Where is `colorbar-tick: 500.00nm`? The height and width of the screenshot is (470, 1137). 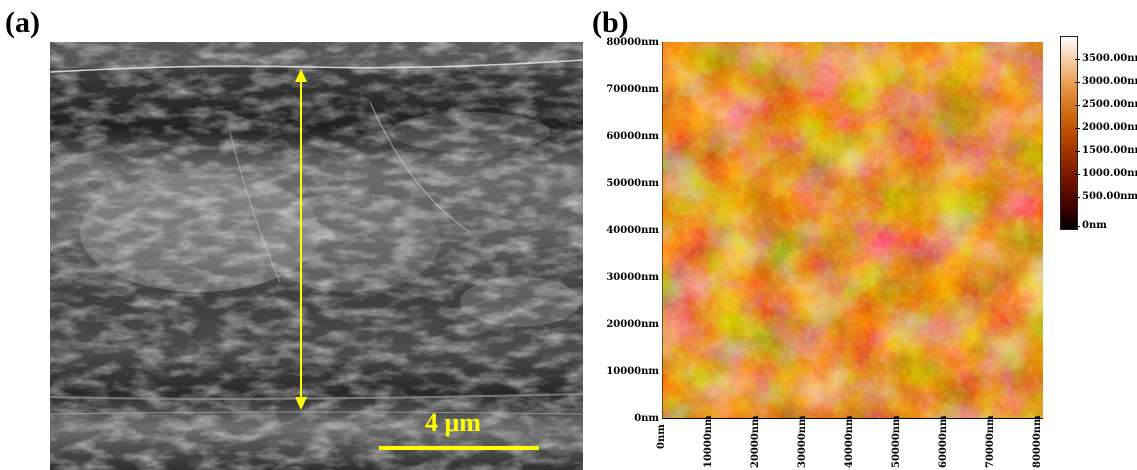 colorbar-tick: 500.00nm is located at coordinates (1105, 196).